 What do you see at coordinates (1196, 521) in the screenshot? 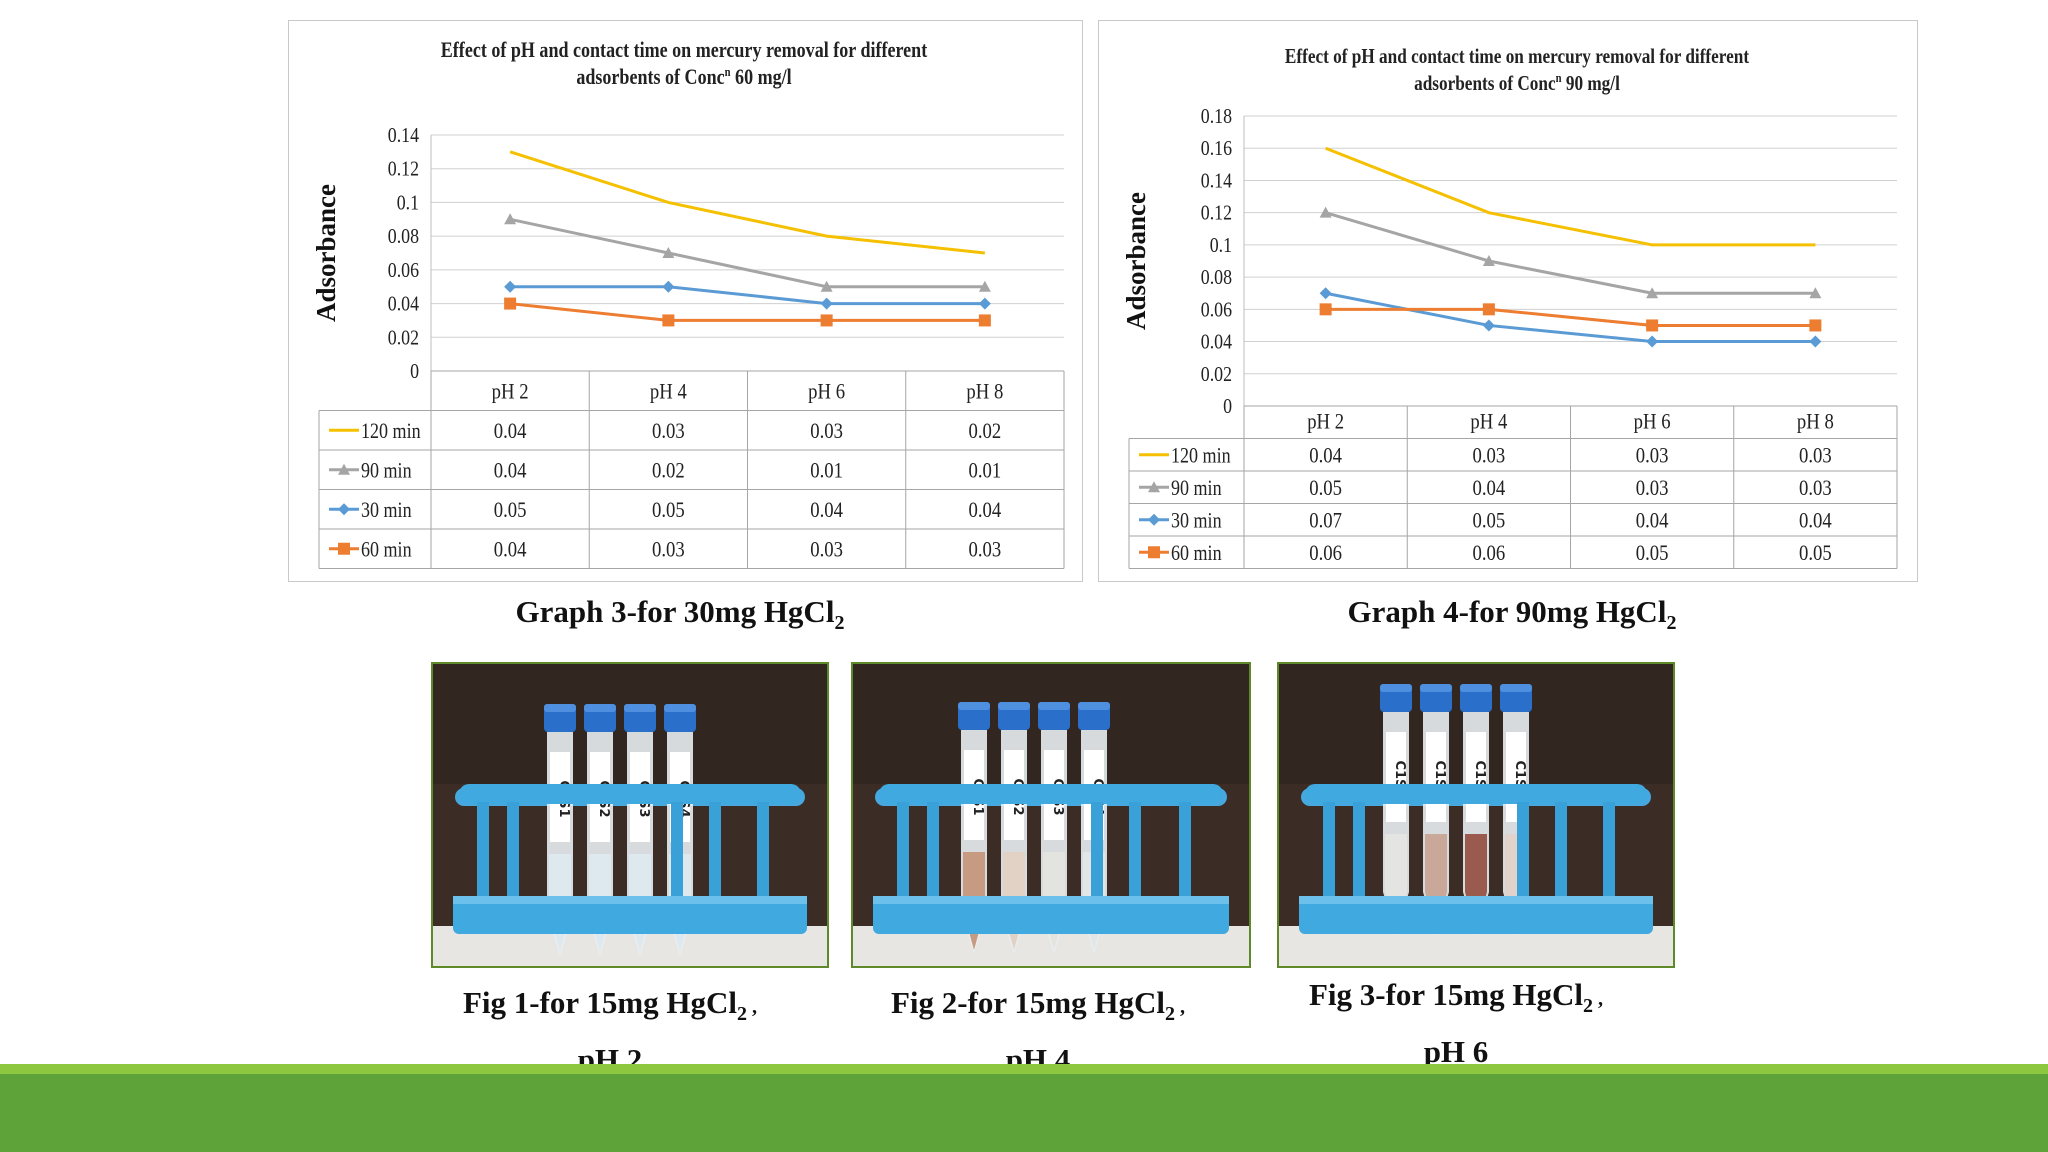
I see `legend-label: 30 min` at bounding box center [1196, 521].